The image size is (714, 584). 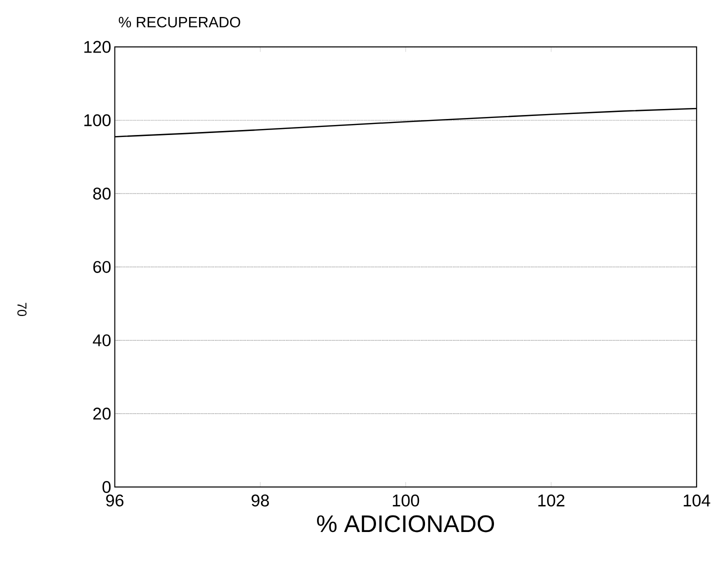 I want to click on x-tick-label: 104, so click(x=697, y=500).